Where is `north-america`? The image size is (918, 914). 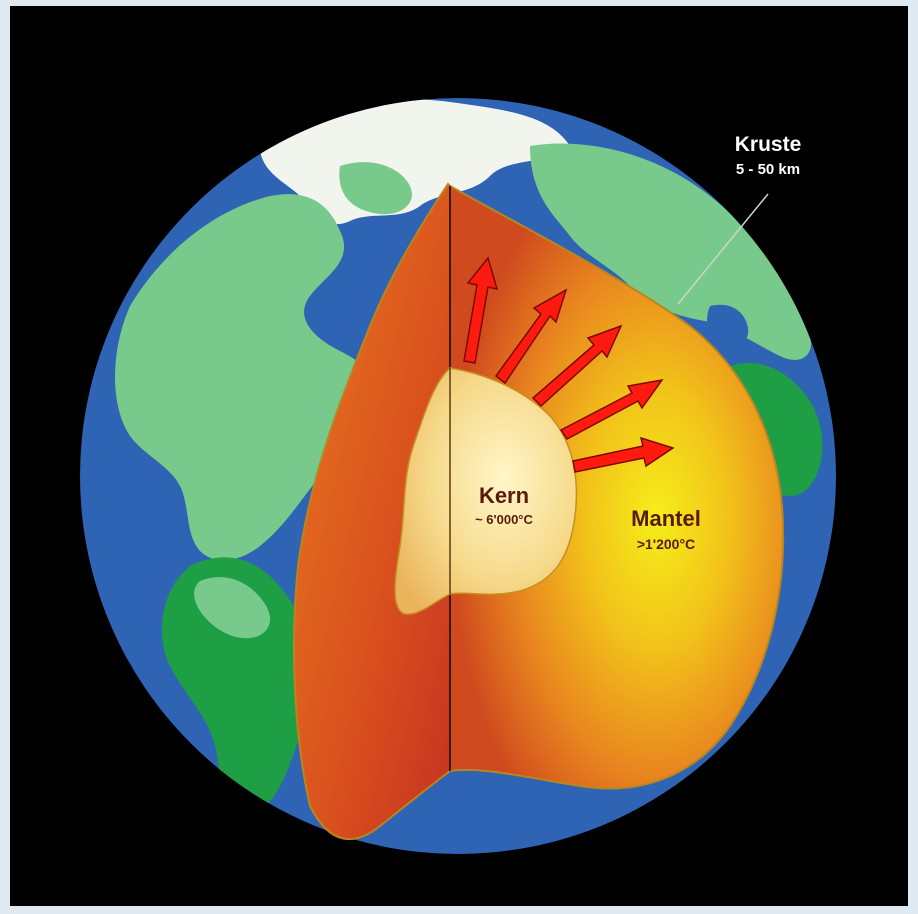
north-america is located at coordinates (249, 377).